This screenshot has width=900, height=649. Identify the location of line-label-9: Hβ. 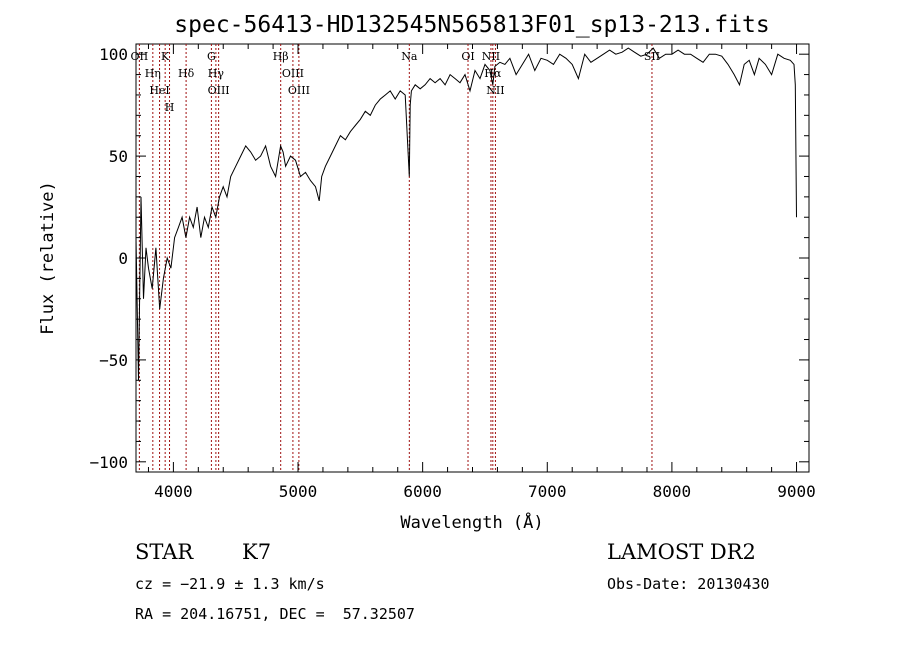
(281, 56).